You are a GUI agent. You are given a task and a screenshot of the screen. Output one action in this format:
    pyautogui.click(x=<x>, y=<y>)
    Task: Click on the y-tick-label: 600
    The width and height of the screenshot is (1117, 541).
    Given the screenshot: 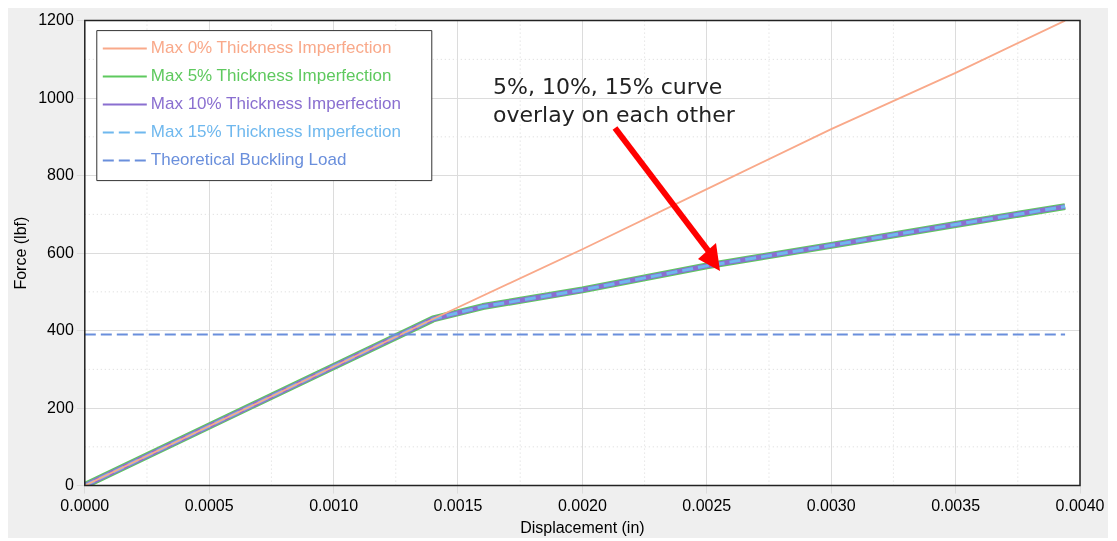 What is the action you would take?
    pyautogui.click(x=60, y=252)
    